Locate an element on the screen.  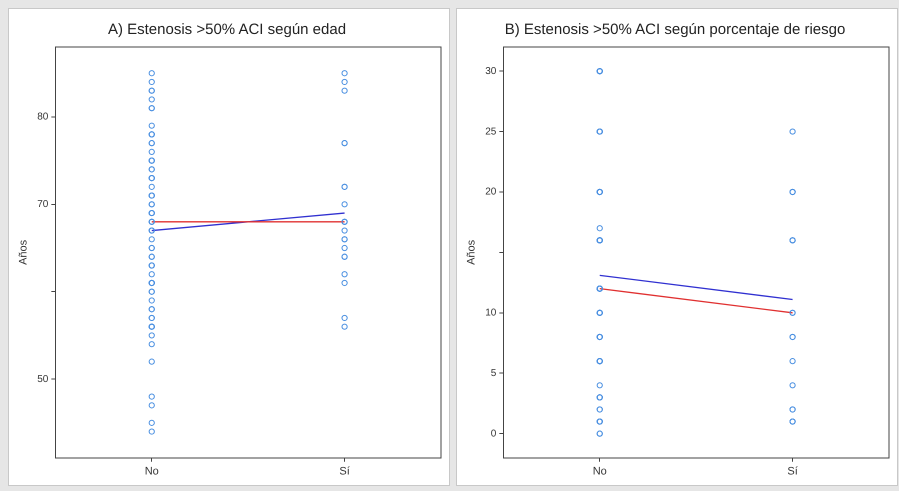
chart-title: A) Estenosis >50% ACI según edad is located at coordinates (227, 29).